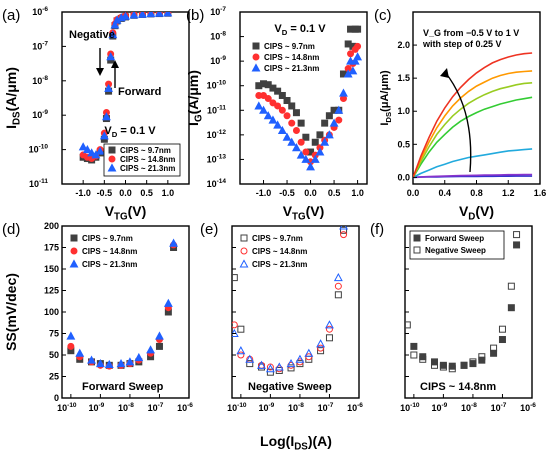 The image size is (550, 455). What do you see at coordinates (458, 387) in the screenshot?
I see `annotation-cips: CIPS ~ 14.8nm` at bounding box center [458, 387].